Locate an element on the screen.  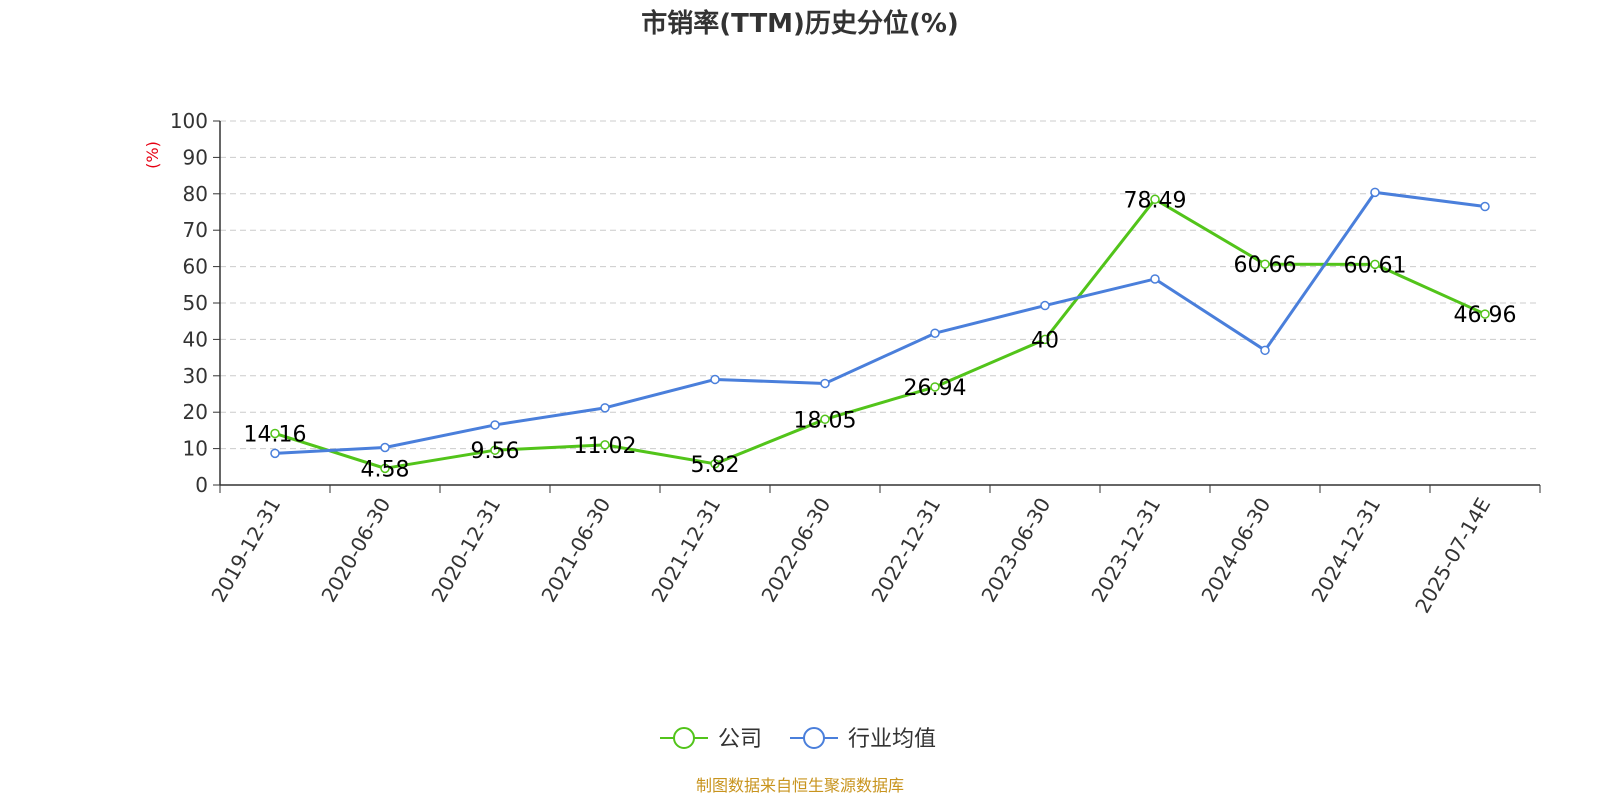
data-label: 60.61 is located at coordinates (1375, 265).